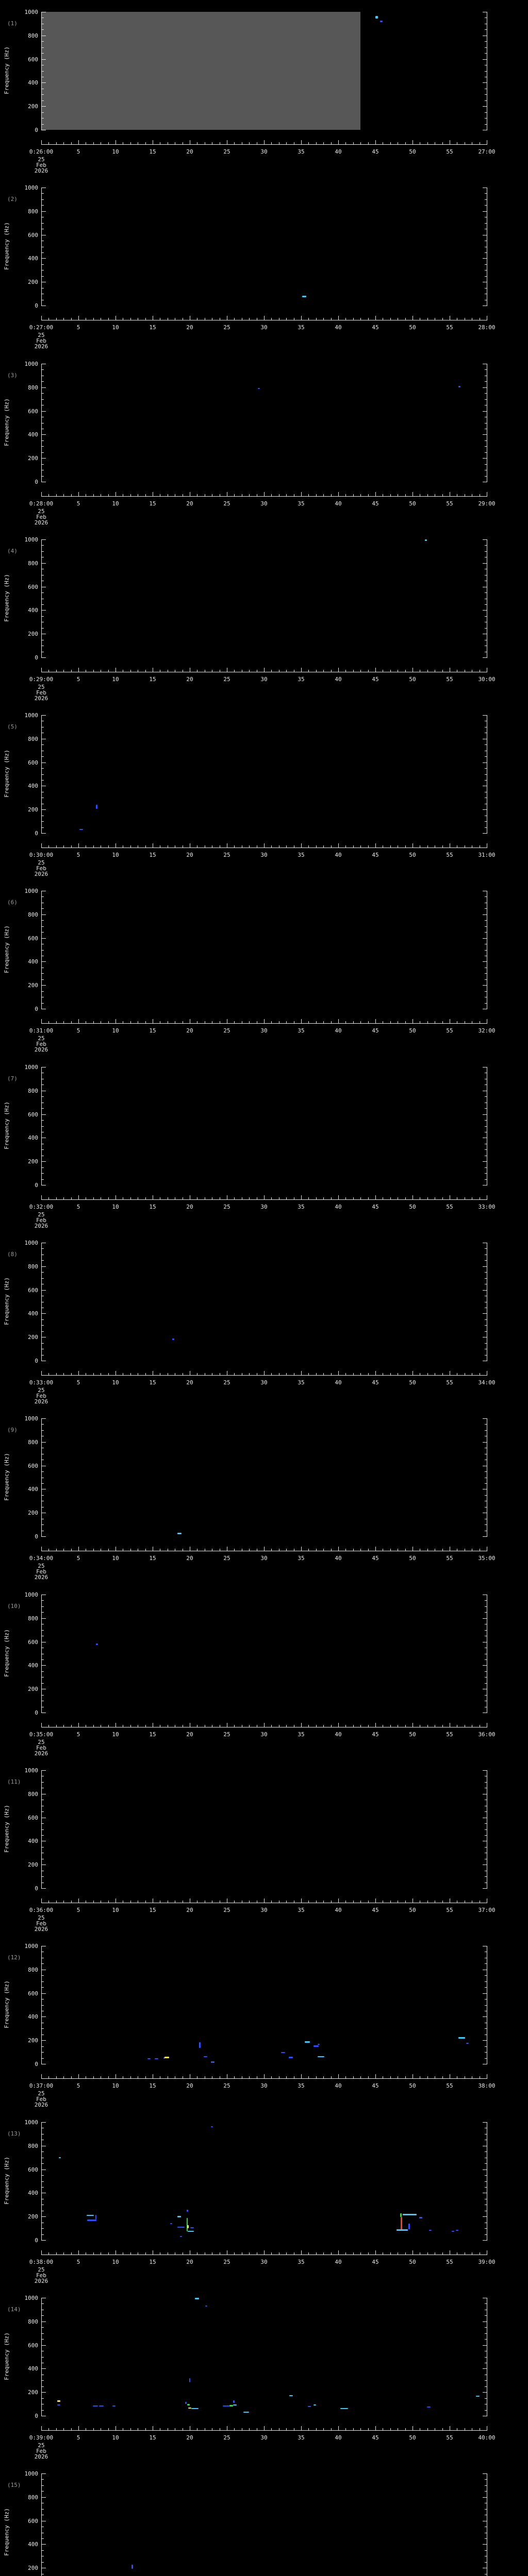 The image size is (528, 2576). What do you see at coordinates (41, 1558) in the screenshot?
I see `start-time-label: 0:34:00` at bounding box center [41, 1558].